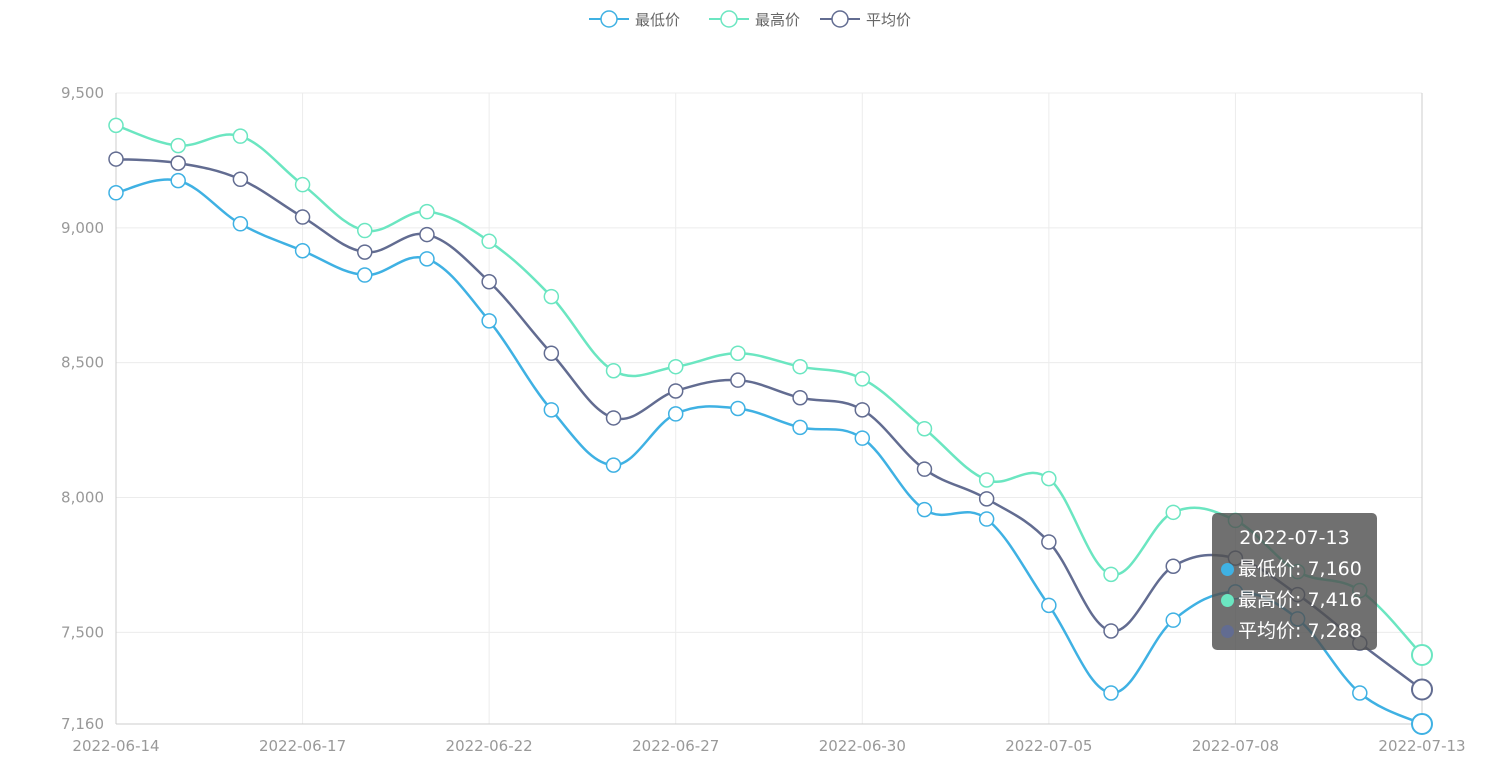  I want to click on legend-item-avg: 平均价, so click(865, 19).